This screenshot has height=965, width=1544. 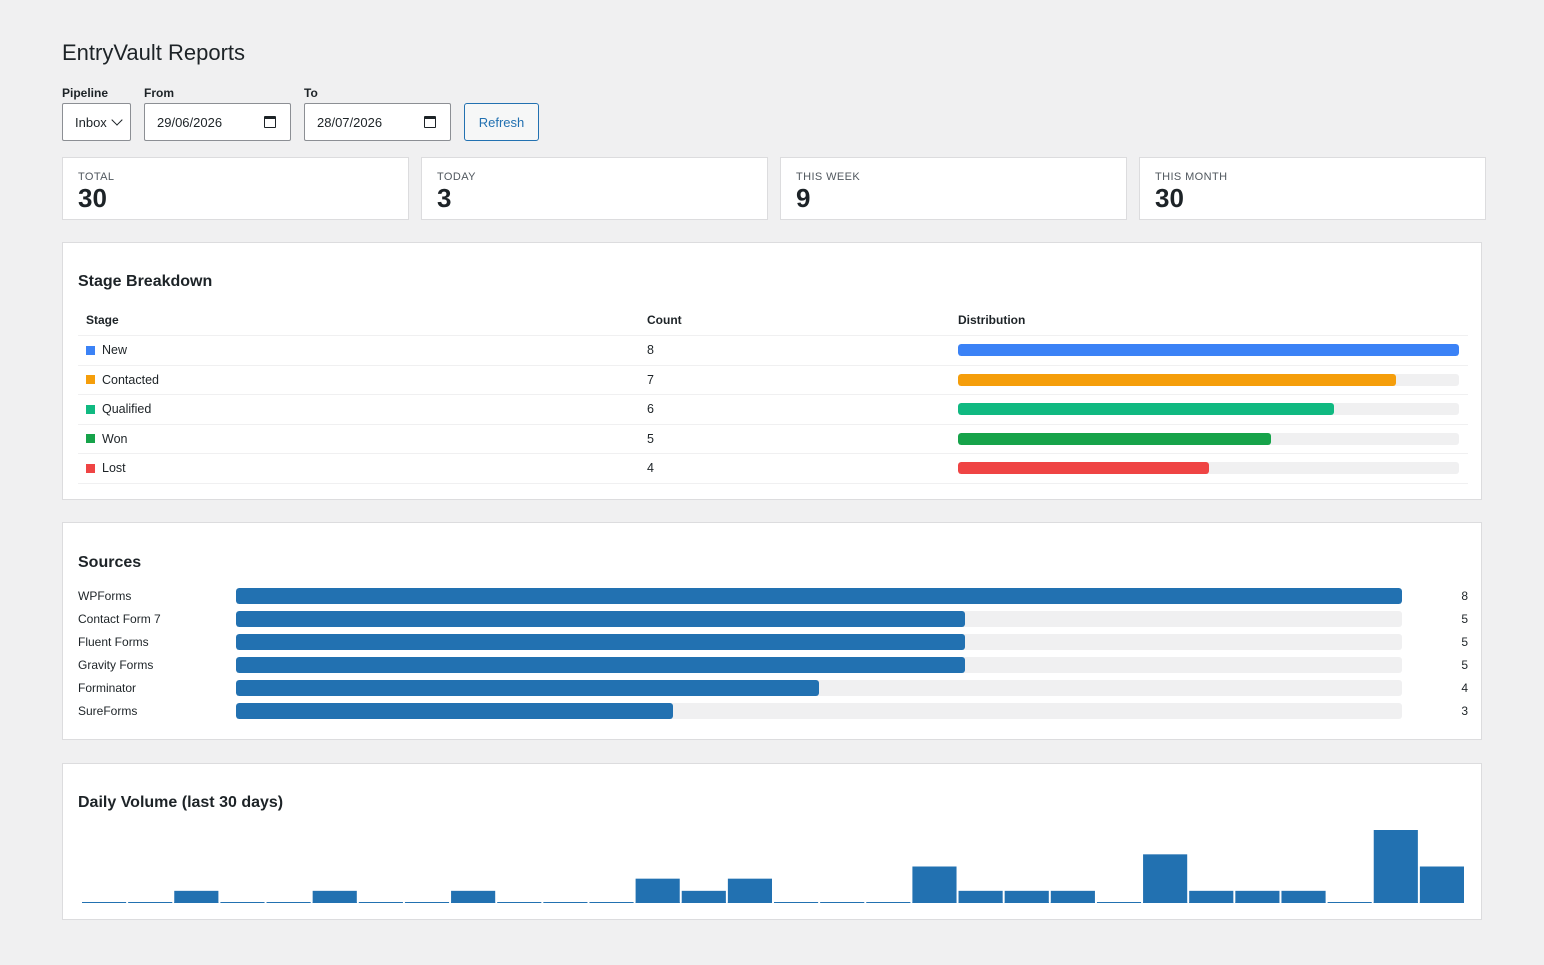 What do you see at coordinates (114, 468) in the screenshot?
I see `stage-name: Lost` at bounding box center [114, 468].